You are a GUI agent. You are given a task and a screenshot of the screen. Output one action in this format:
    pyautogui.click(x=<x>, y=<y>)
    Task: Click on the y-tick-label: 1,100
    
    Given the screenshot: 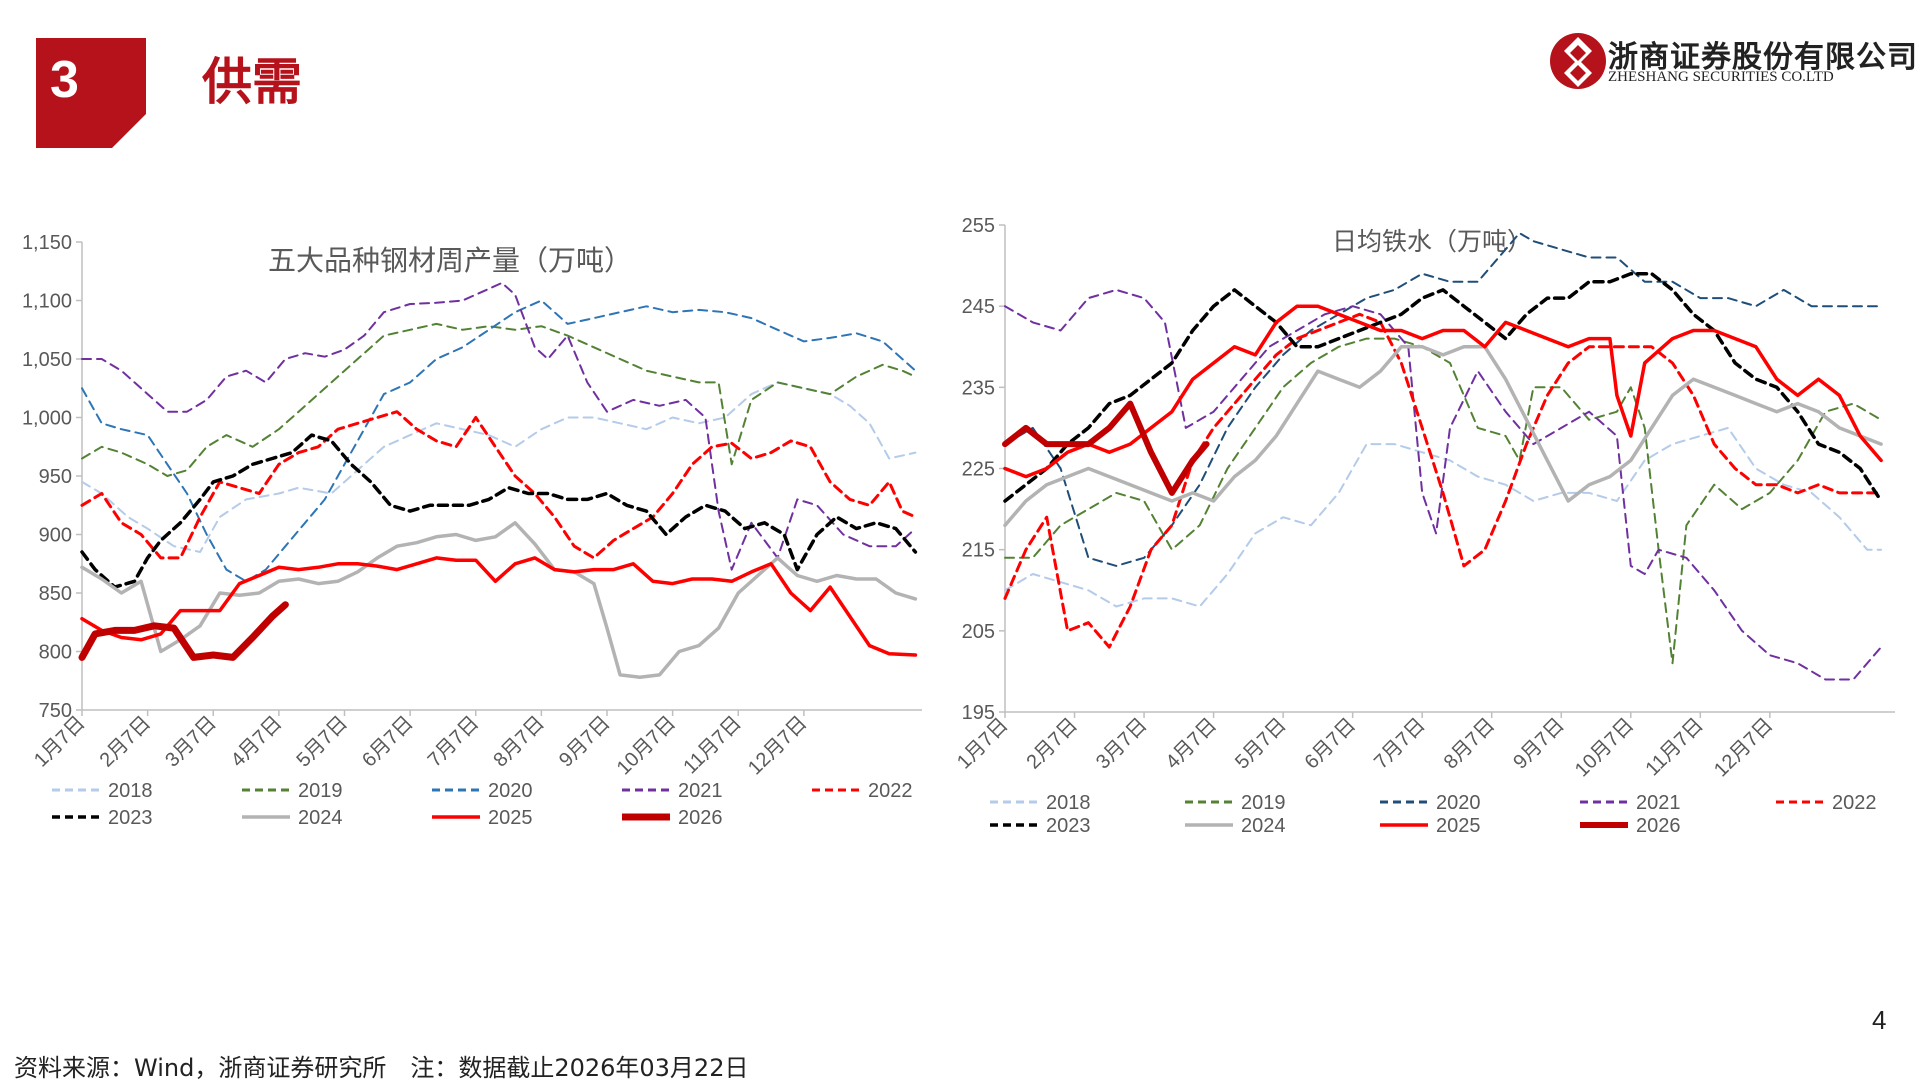 What is the action you would take?
    pyautogui.click(x=47, y=302)
    